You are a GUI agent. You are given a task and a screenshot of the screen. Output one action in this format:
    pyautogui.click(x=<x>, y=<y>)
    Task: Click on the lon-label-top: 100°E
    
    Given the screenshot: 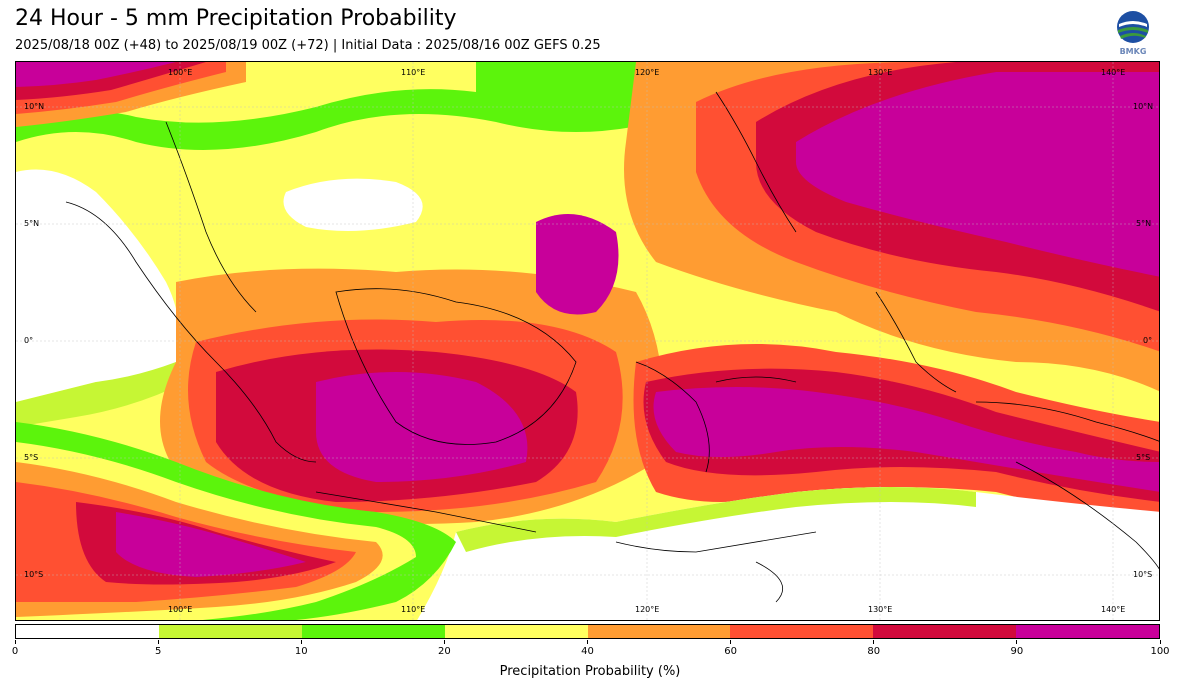 What is the action you would take?
    pyautogui.click(x=180, y=72)
    